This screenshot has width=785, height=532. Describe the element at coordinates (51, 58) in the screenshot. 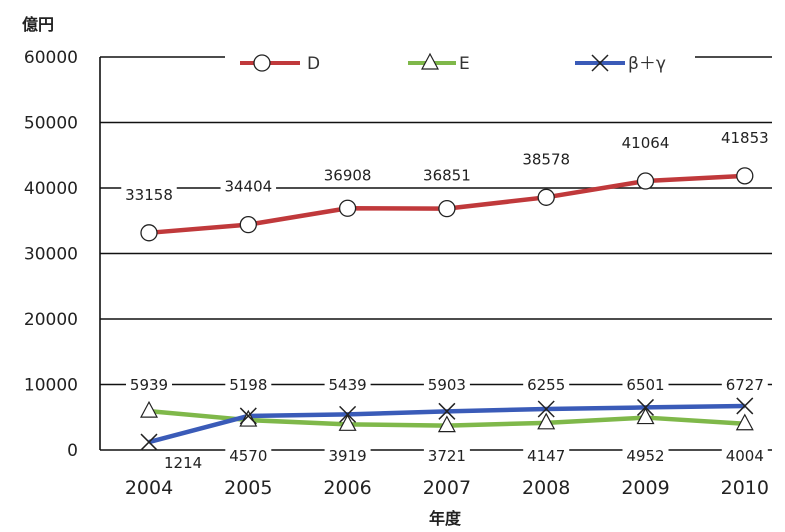

I see `y-tick-label: 60000` at that location.